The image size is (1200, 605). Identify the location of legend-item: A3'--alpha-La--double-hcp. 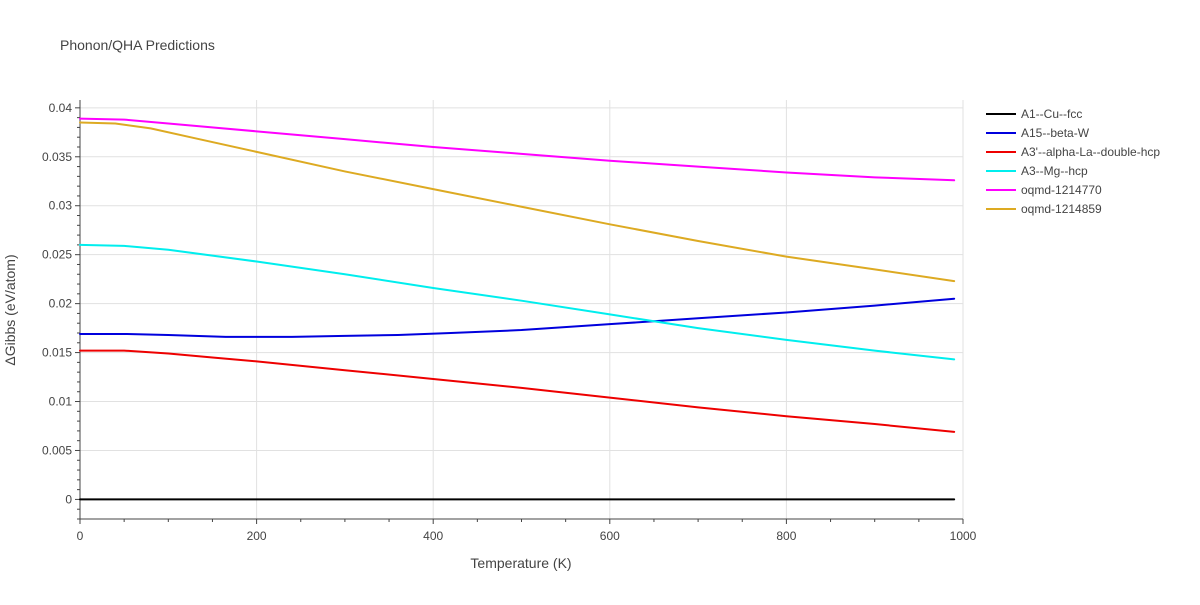
(1073, 152).